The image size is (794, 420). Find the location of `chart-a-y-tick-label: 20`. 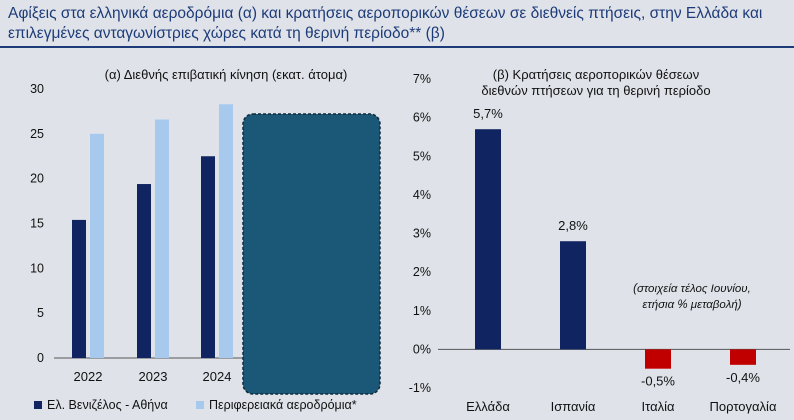

chart-a-y-tick-label: 20 is located at coordinates (37, 179).